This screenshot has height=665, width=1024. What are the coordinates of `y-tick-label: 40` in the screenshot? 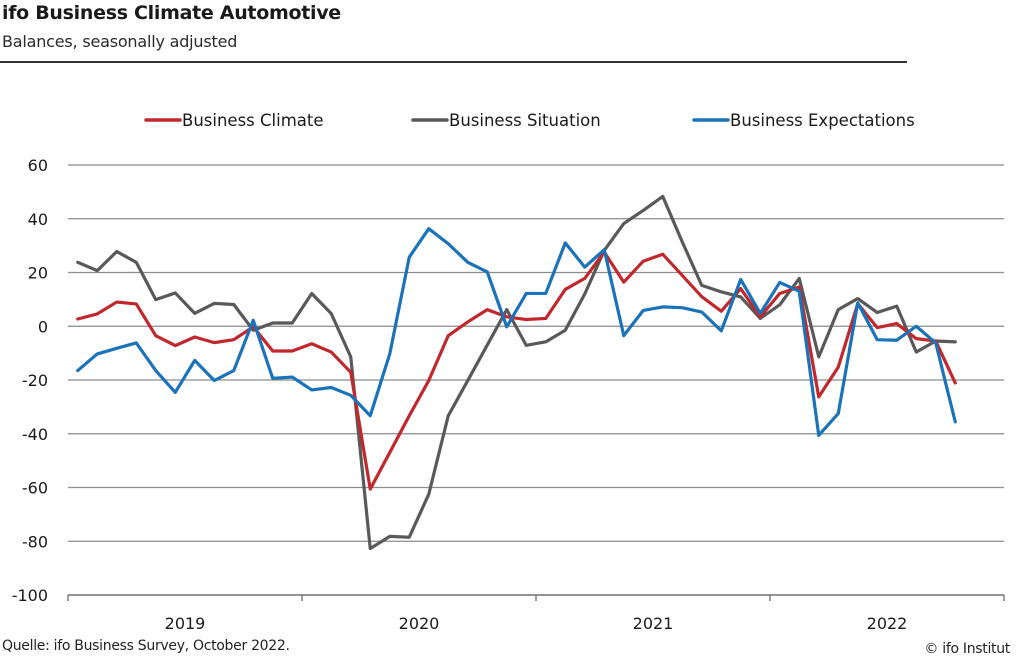 It's located at (38, 219).